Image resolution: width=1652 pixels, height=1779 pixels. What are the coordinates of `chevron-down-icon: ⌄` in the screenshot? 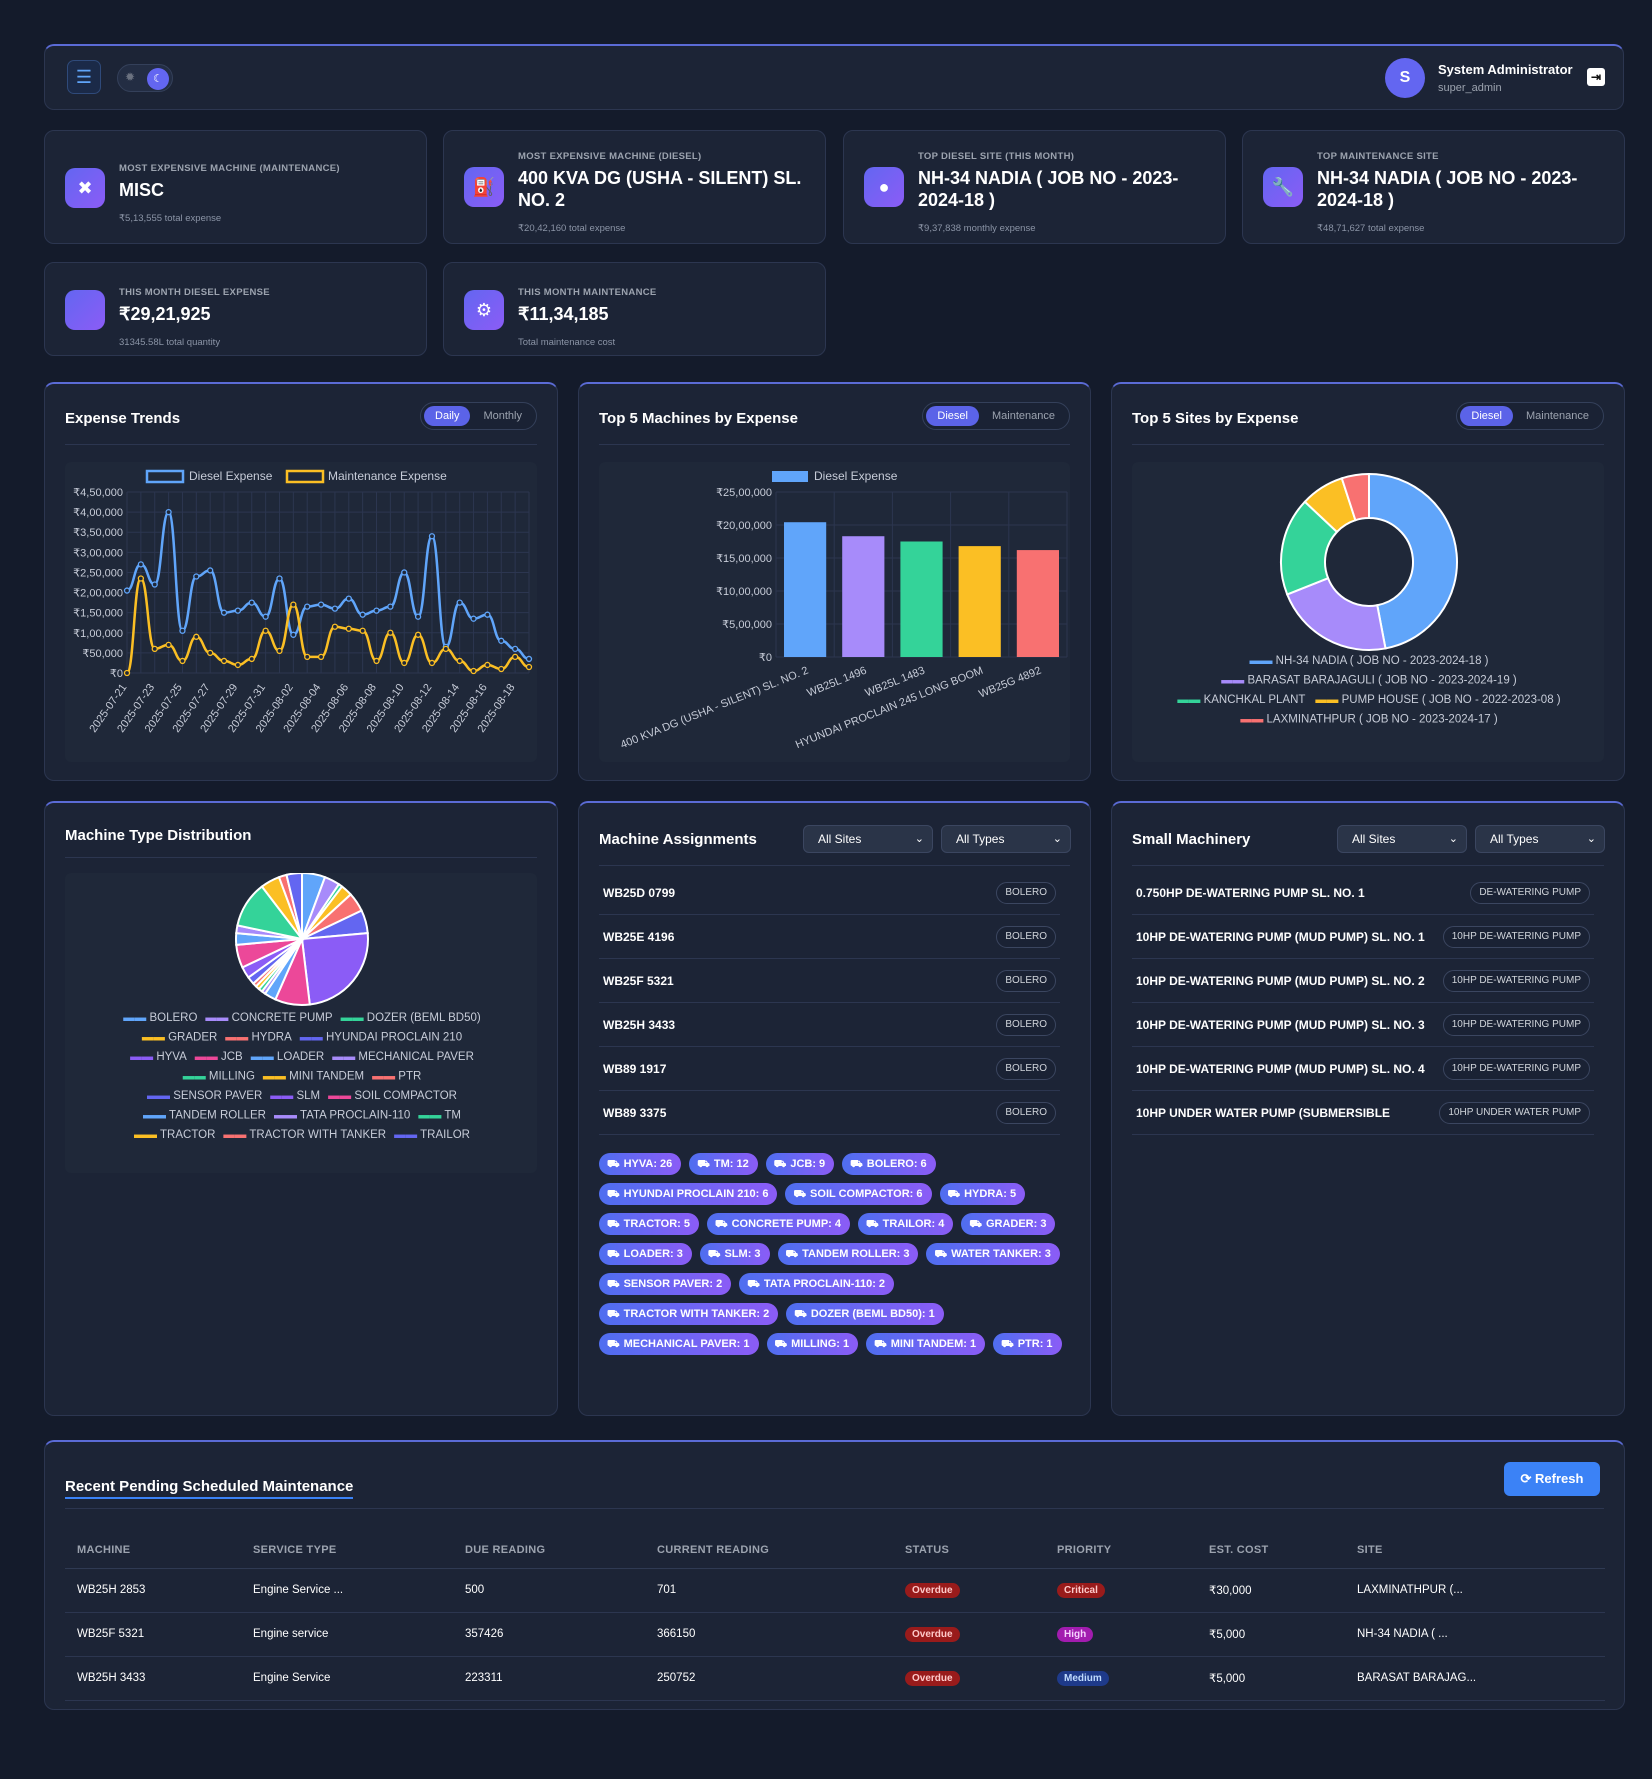 It's located at (1591, 839).